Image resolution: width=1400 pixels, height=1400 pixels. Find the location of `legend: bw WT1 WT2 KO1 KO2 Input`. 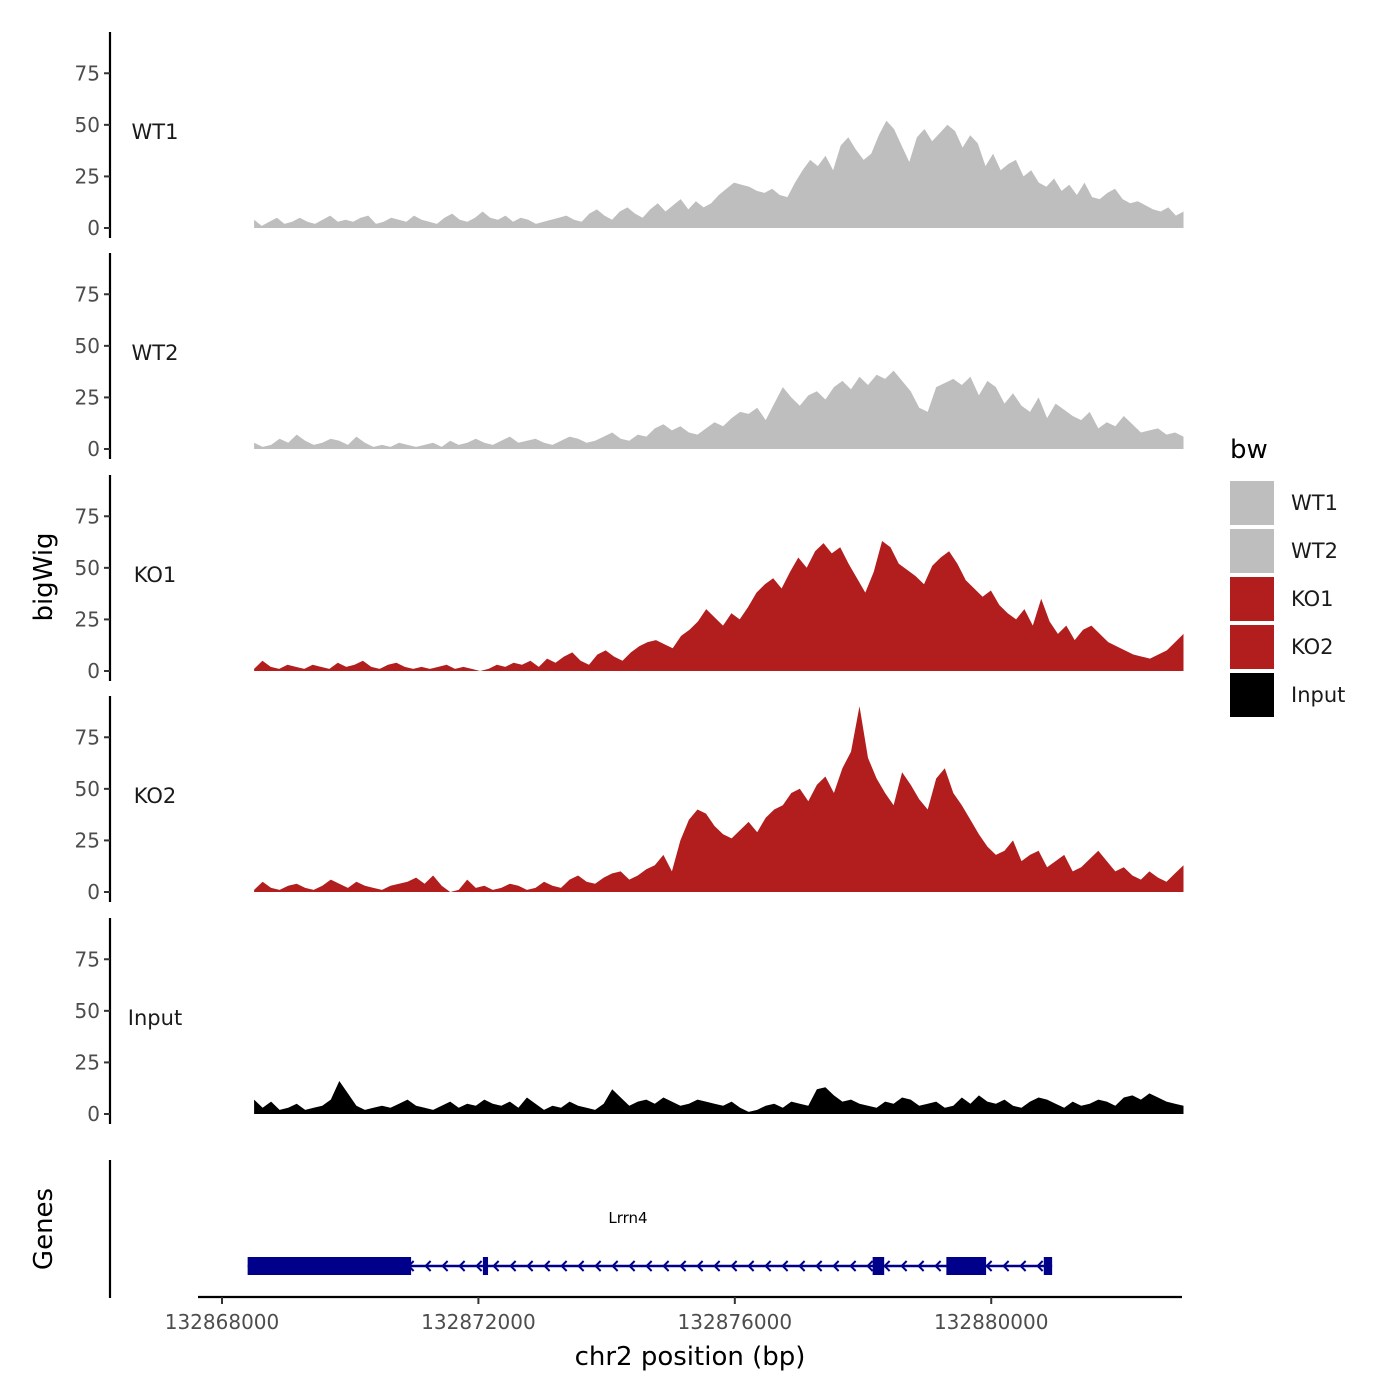

legend: bw WT1 WT2 KO1 KO2 Input is located at coordinates (1287, 576).